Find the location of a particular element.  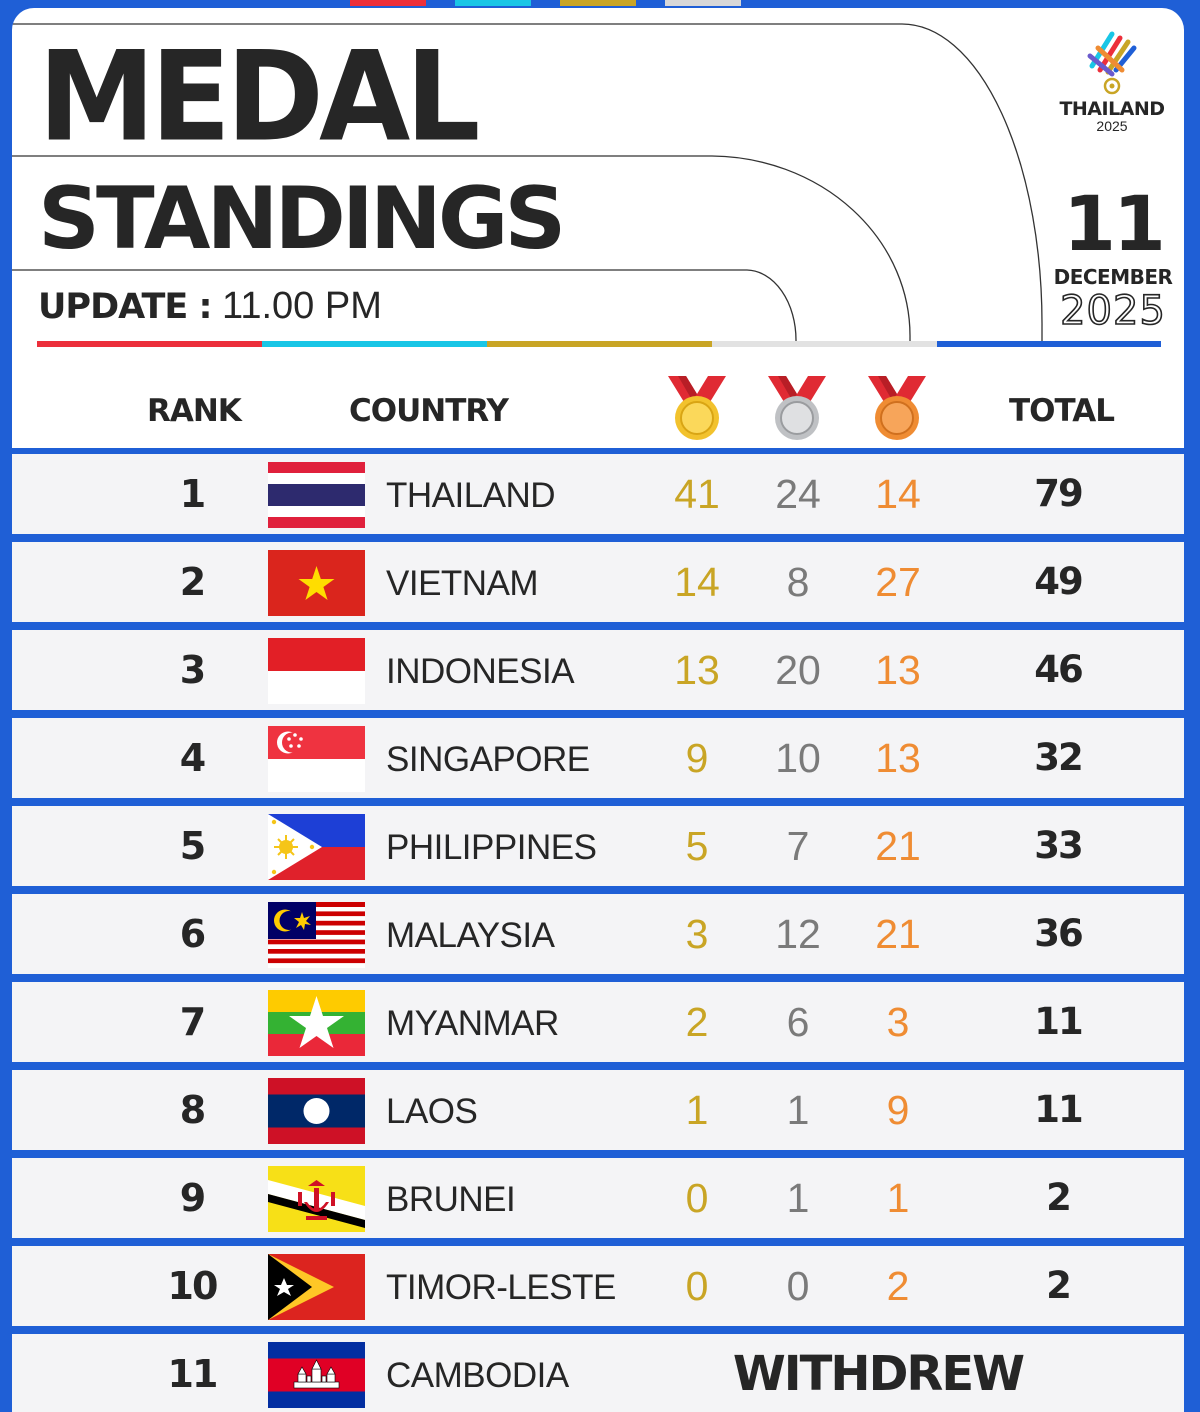

table-row: 6 MALAYSIA 3 12 21 36 is located at coordinates (598, 934).